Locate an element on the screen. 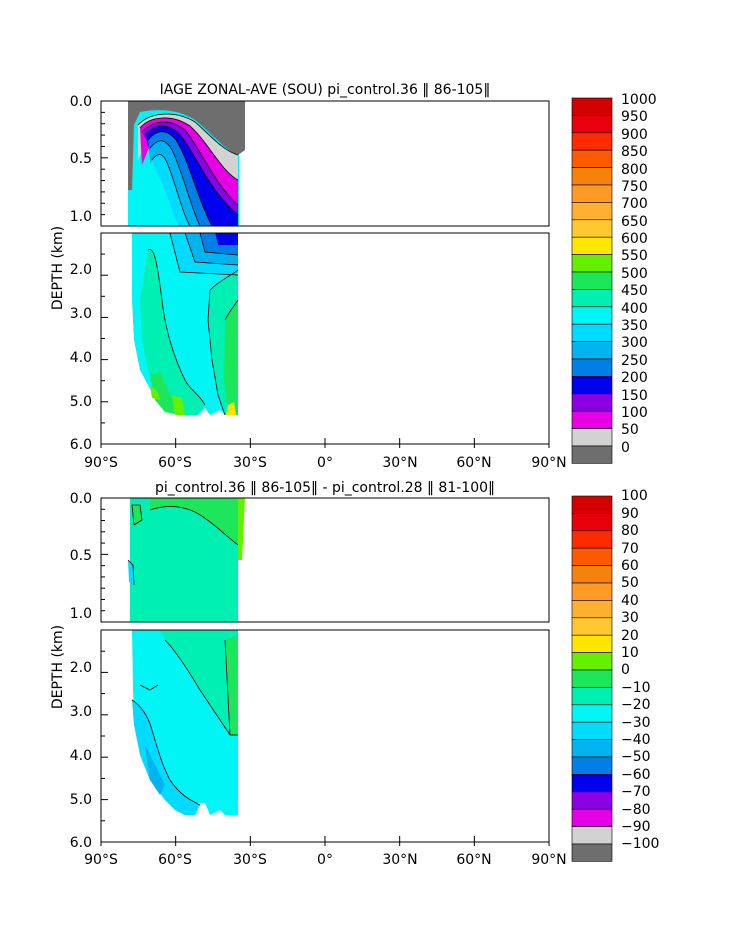  colorbar-label: 80 is located at coordinates (630, 531).